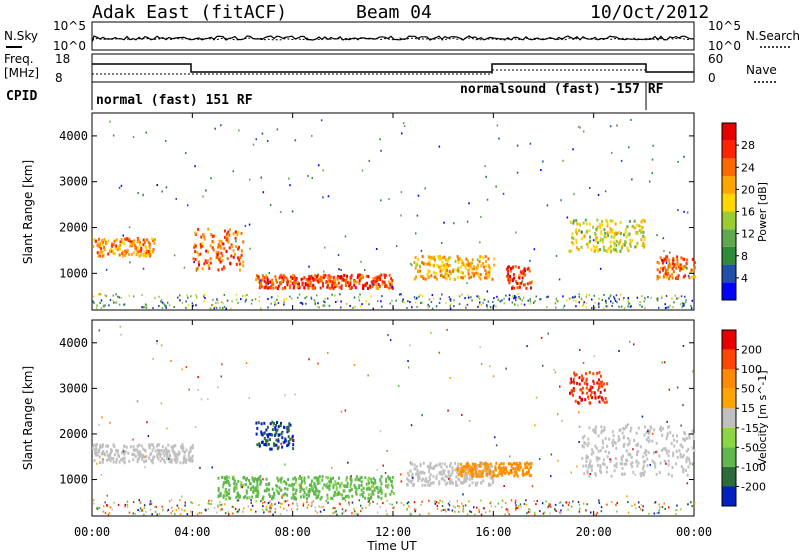 This screenshot has height=554, width=800. Describe the element at coordinates (21, 36) in the screenshot. I see `nsky-label: N.Sky` at that location.